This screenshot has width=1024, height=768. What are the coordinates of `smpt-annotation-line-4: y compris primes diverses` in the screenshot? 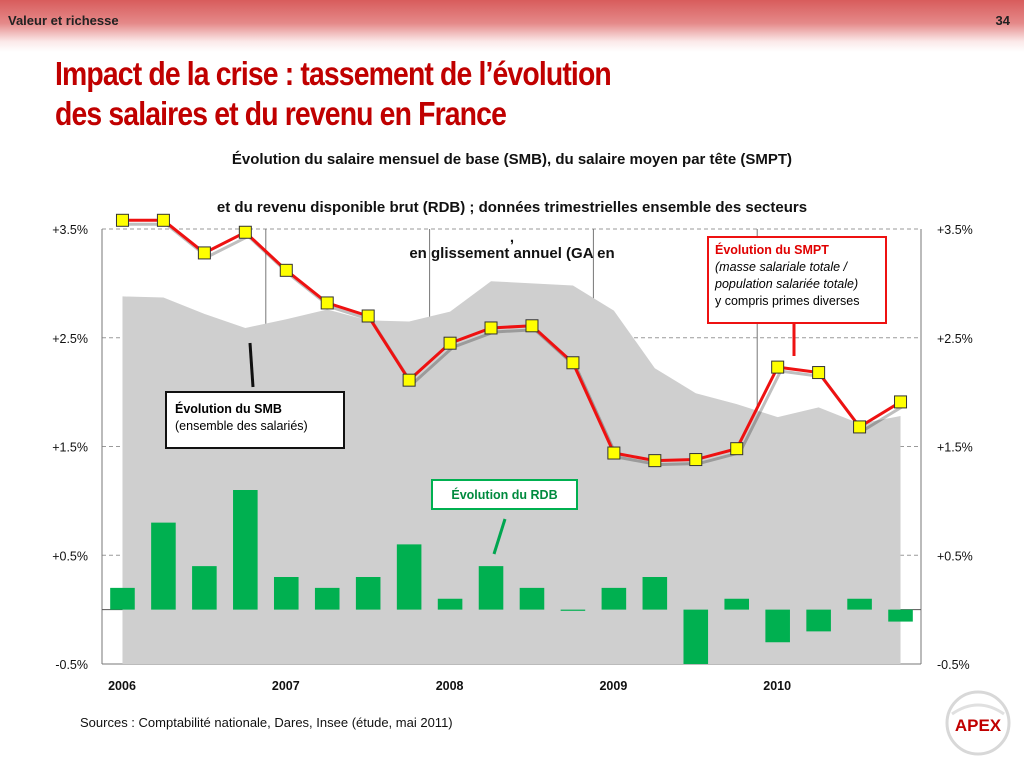 It's located at (787, 301).